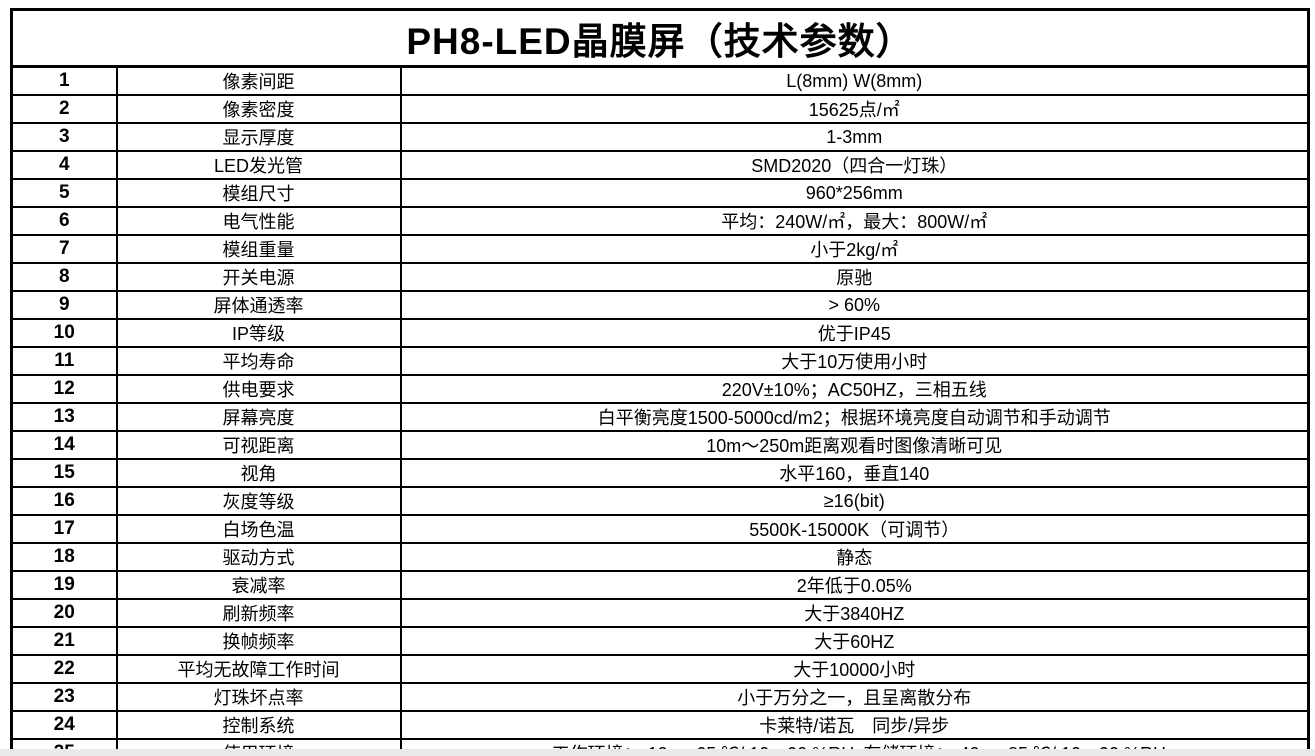  Describe the element at coordinates (854, 277) in the screenshot. I see `param-value-cell: 原驰` at that location.